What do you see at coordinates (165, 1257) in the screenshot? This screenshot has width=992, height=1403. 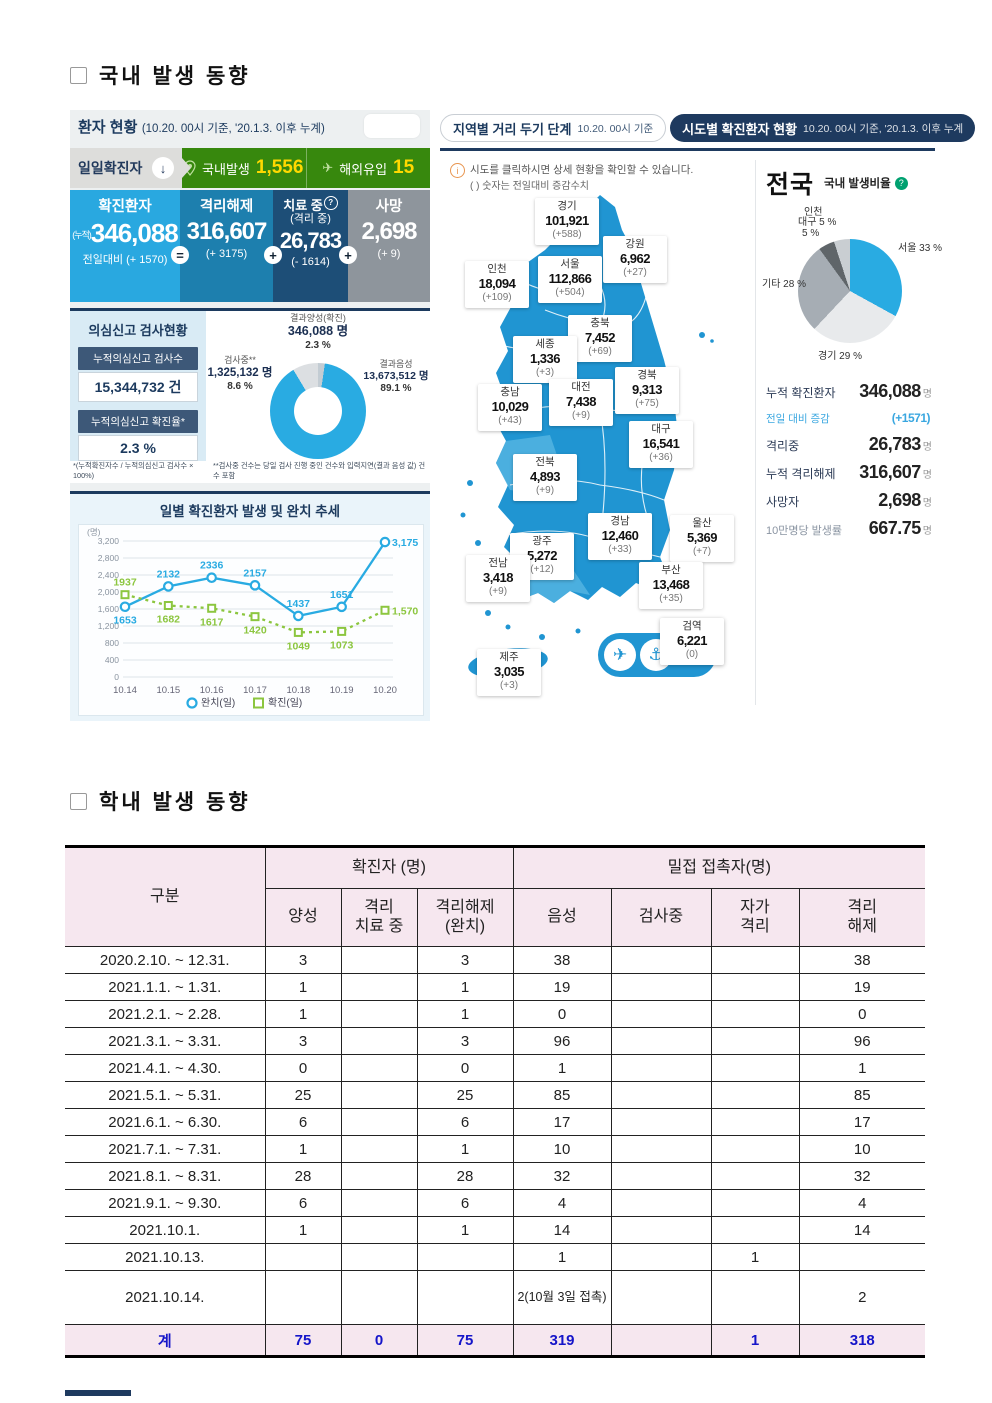 I see `row-period: 2021.10.13.` at bounding box center [165, 1257].